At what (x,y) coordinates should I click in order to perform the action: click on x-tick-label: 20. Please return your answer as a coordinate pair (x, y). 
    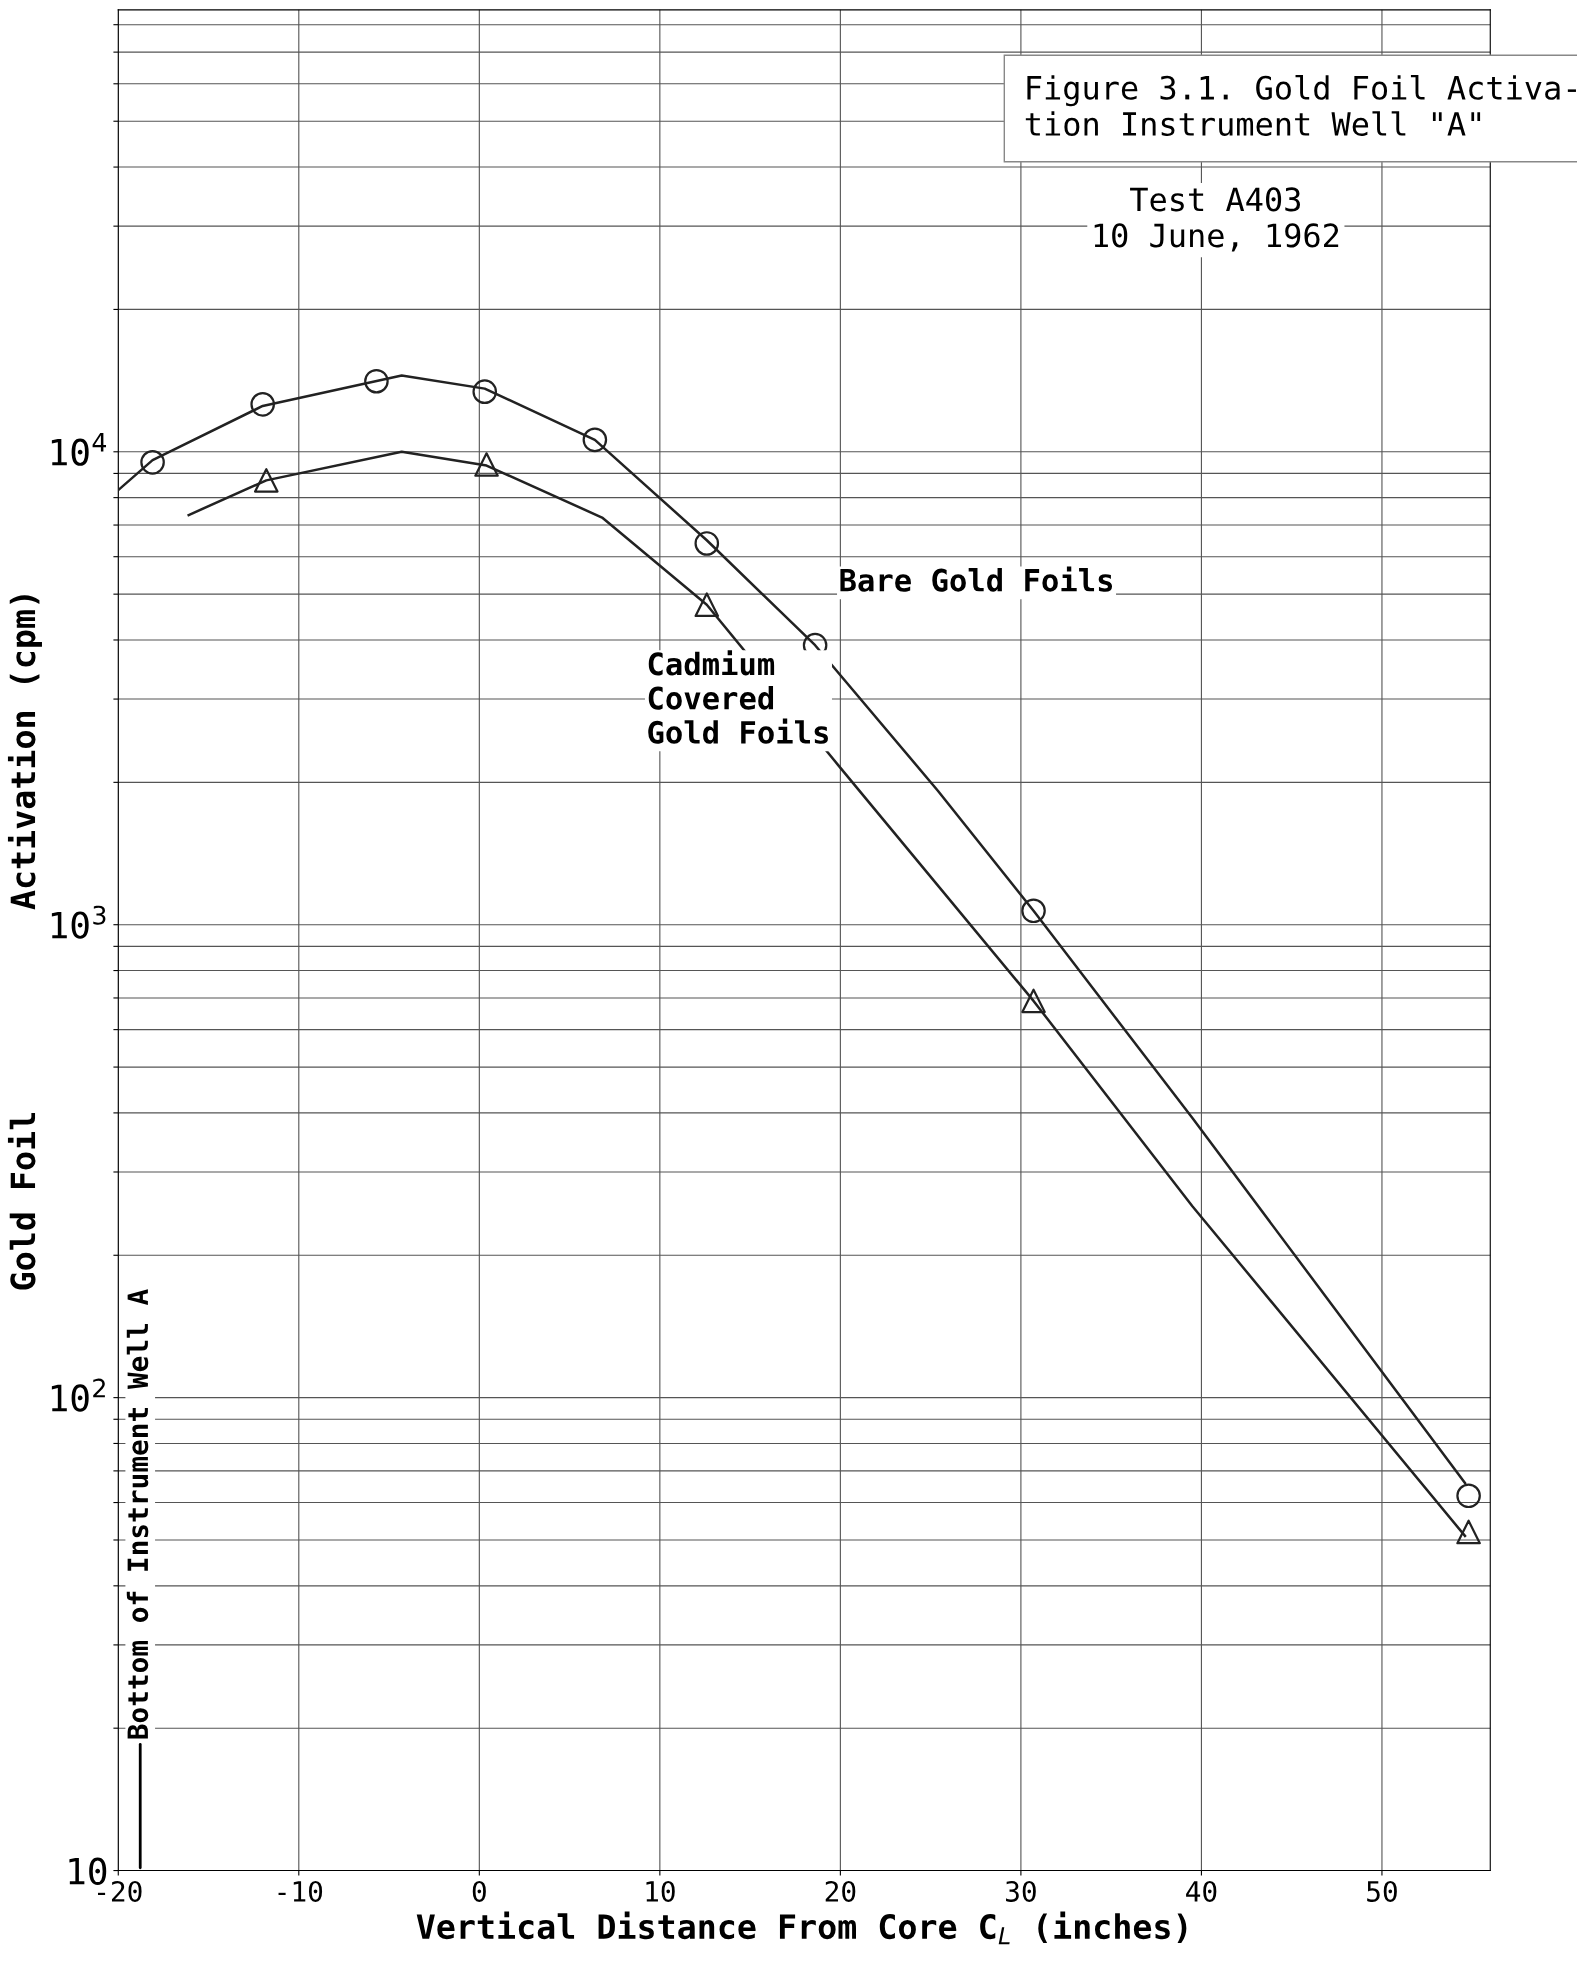
    Looking at the image, I should click on (840, 1891).